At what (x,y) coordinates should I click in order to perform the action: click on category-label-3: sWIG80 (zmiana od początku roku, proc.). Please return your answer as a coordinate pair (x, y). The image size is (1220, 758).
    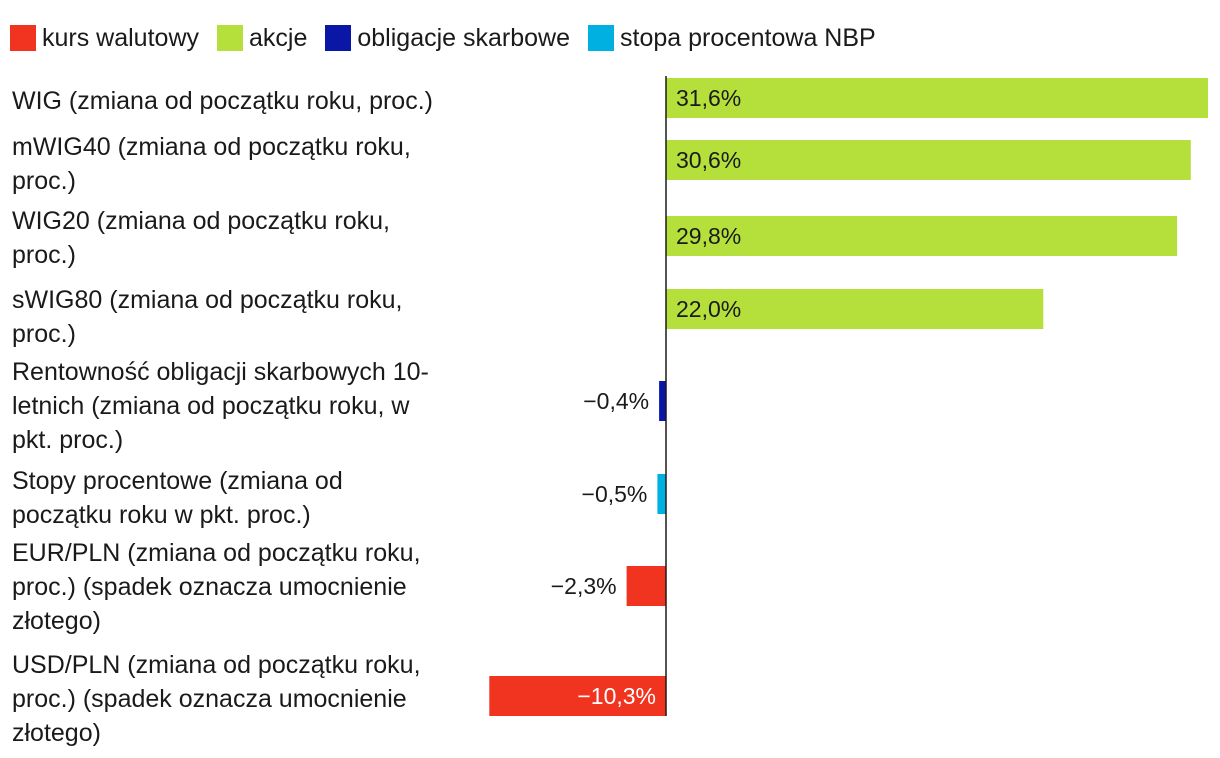
    Looking at the image, I should click on (207, 317).